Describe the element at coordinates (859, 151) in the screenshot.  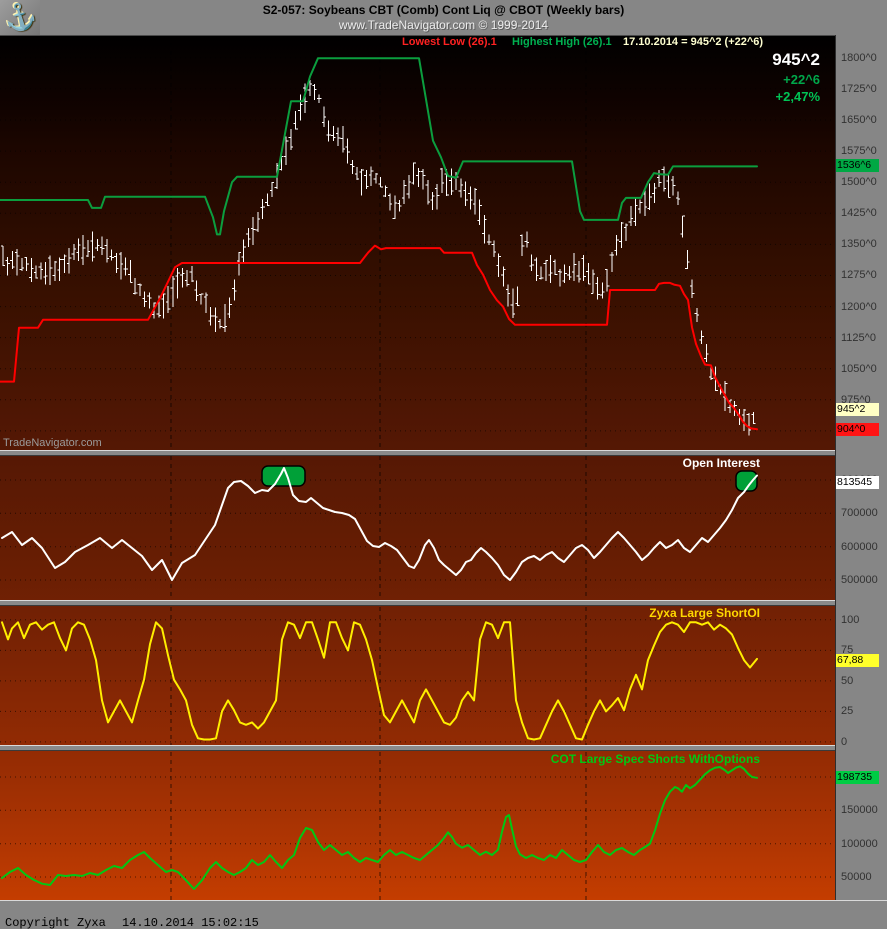
I see `y-axis-label: 1575^0` at that location.